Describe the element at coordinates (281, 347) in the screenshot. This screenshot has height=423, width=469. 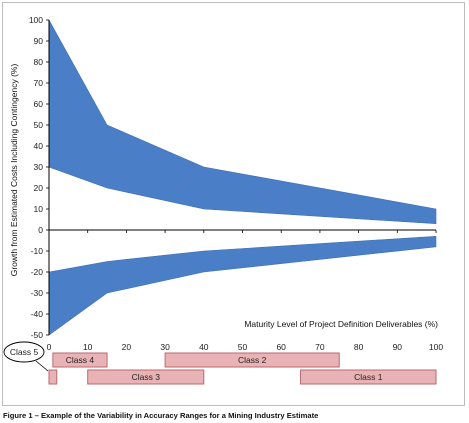
I see `x-tick-label: 60` at that location.